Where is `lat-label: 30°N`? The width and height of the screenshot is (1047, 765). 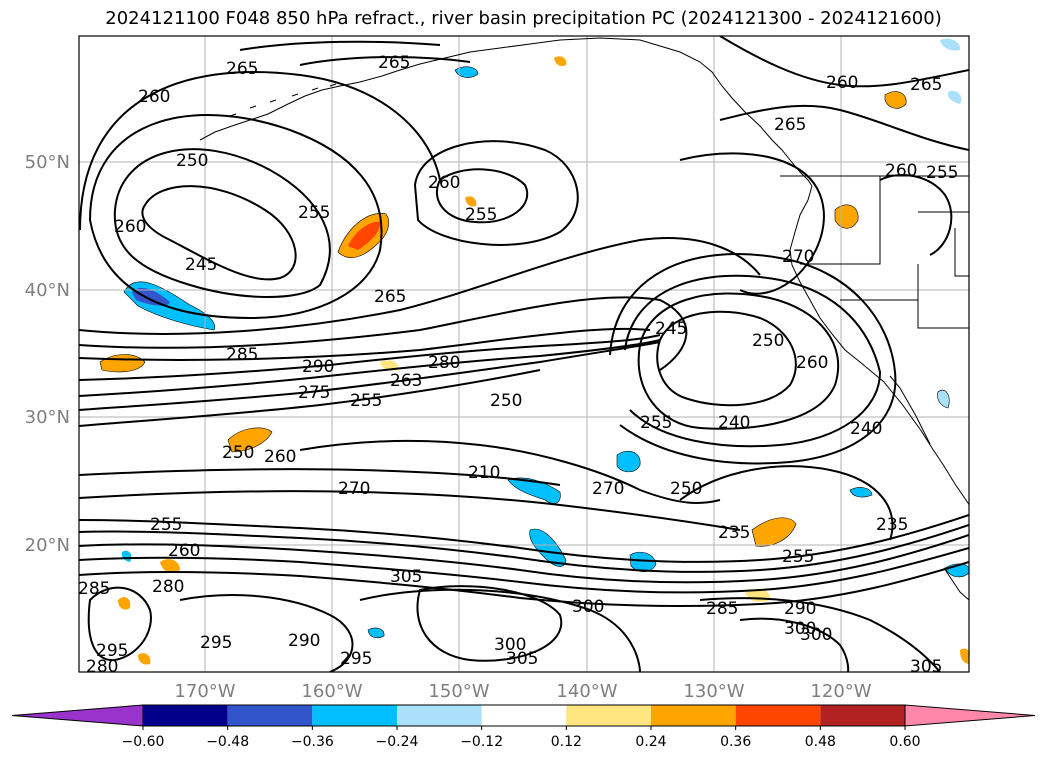 lat-label: 30°N is located at coordinates (47, 417).